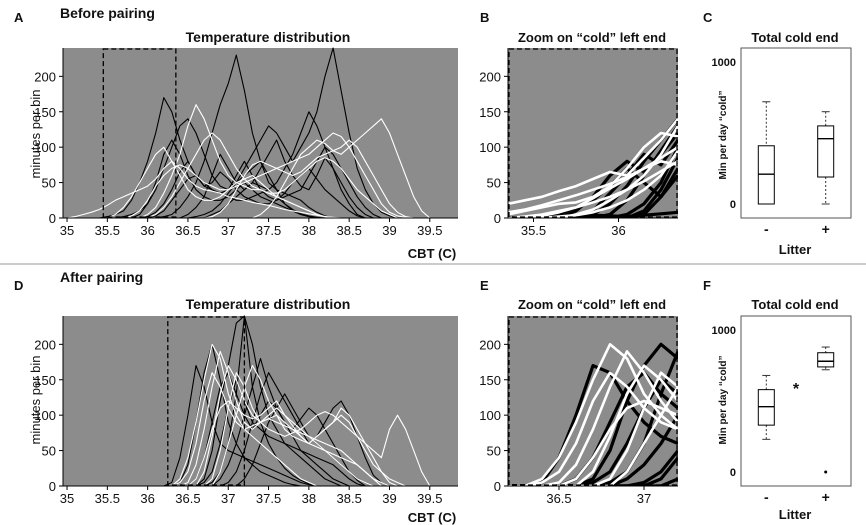 This screenshot has width=866, height=525. What do you see at coordinates (490, 344) in the screenshot?
I see `panel-e-y-tick-label: 200` at bounding box center [490, 344].